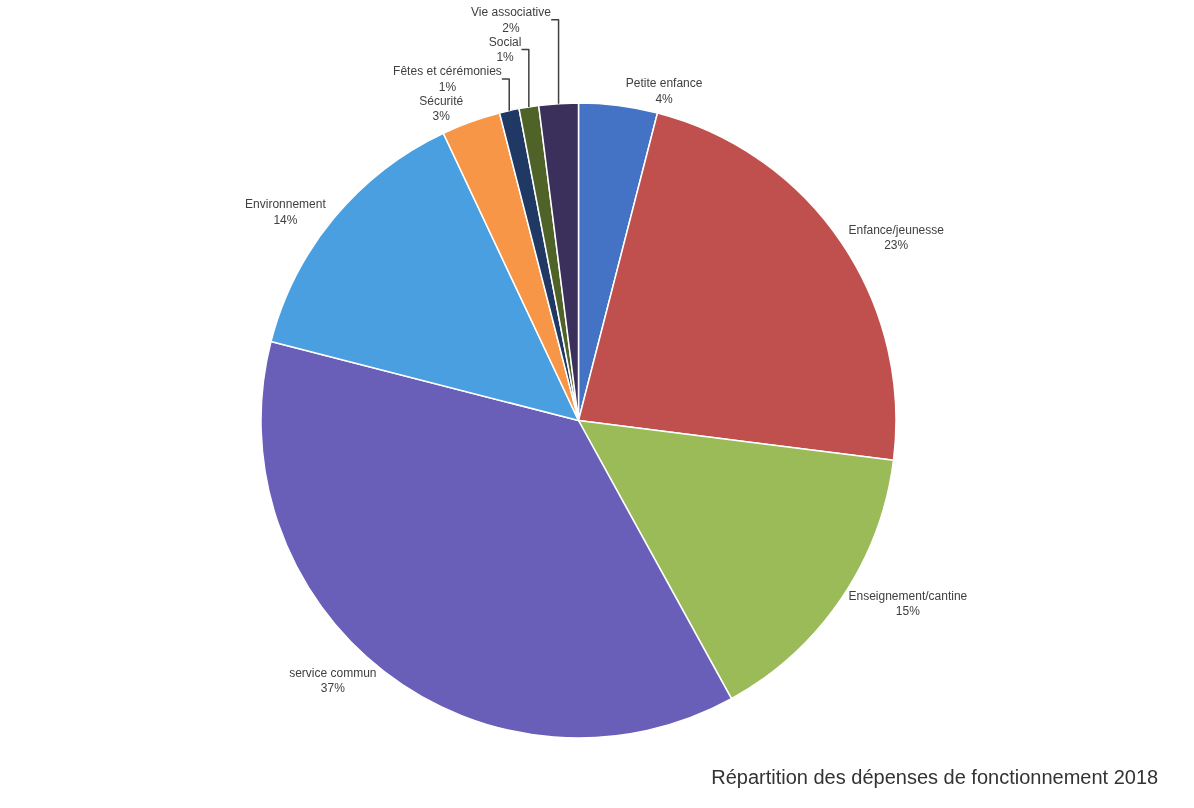 Image resolution: width=1194 pixels, height=808 pixels. Describe the element at coordinates (511, 27) in the screenshot. I see `data-label: 2%` at that location.